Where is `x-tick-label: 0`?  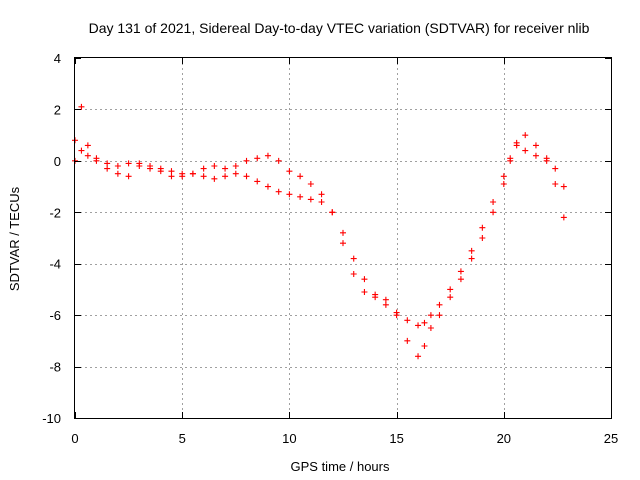
x-tick-label: 0 is located at coordinates (74, 438).